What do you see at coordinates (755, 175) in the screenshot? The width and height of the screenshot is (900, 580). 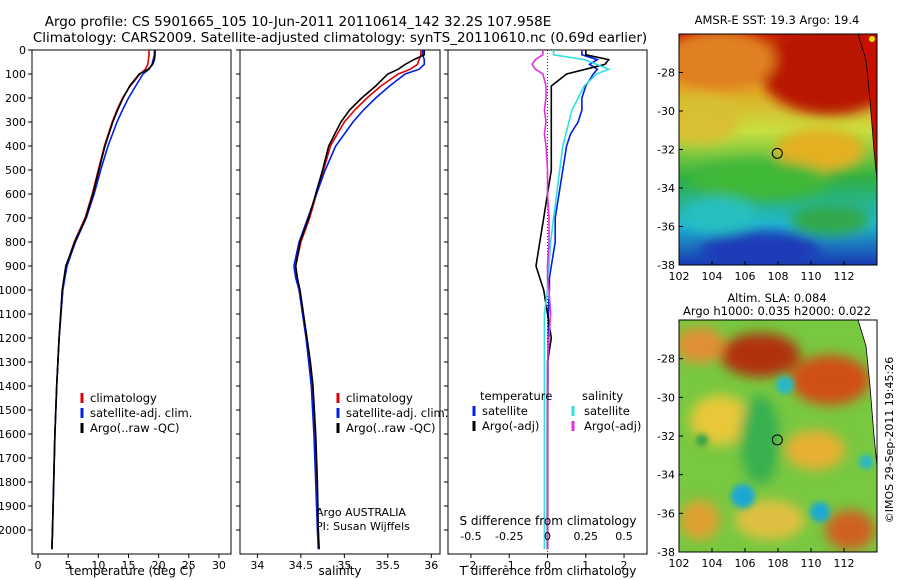 I see `sst-map-ticks: 102 104 106 108 110 112 -28 -30 -32 -34 -36 -38` at bounding box center [755, 175].